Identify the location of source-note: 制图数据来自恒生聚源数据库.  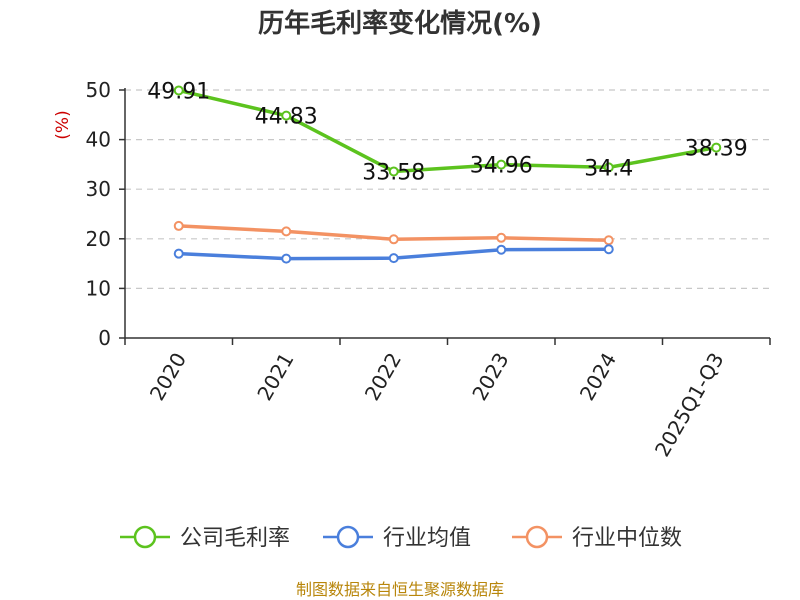
(400, 589).